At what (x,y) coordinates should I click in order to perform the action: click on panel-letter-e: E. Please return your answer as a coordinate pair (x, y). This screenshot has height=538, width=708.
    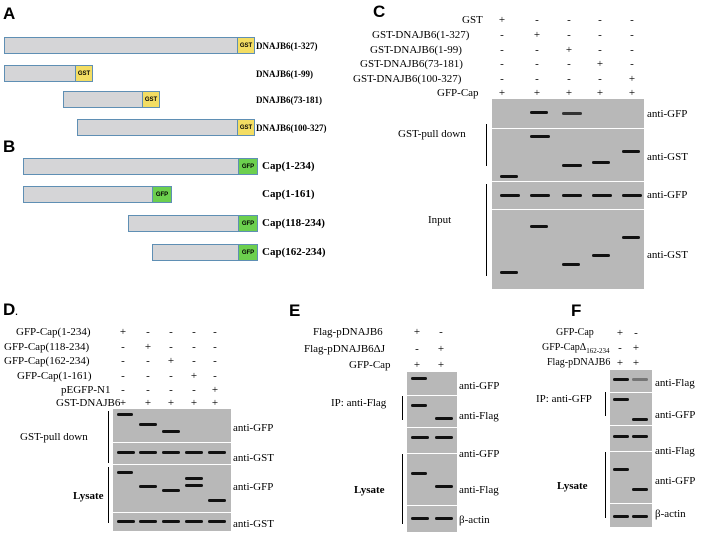
    Looking at the image, I should click on (295, 310).